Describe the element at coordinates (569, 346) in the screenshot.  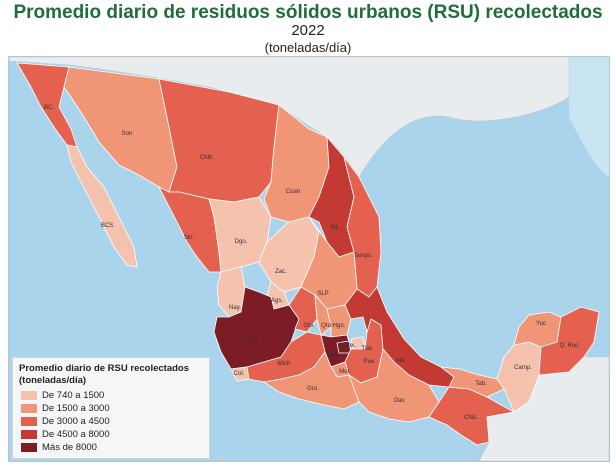
I see `state-label: Q. Roo` at that location.